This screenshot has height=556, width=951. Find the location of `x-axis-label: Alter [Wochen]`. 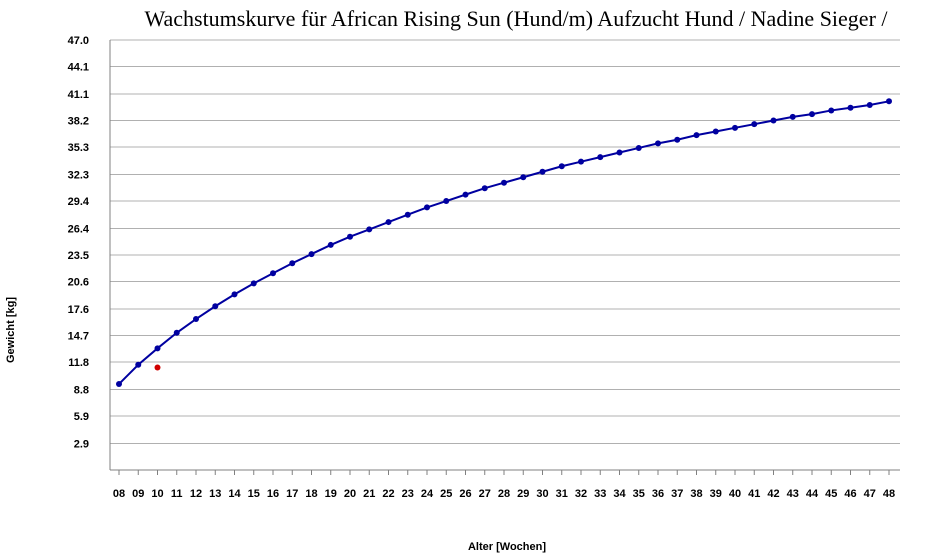

x-axis-label: Alter [Wochen] is located at coordinates (507, 547).